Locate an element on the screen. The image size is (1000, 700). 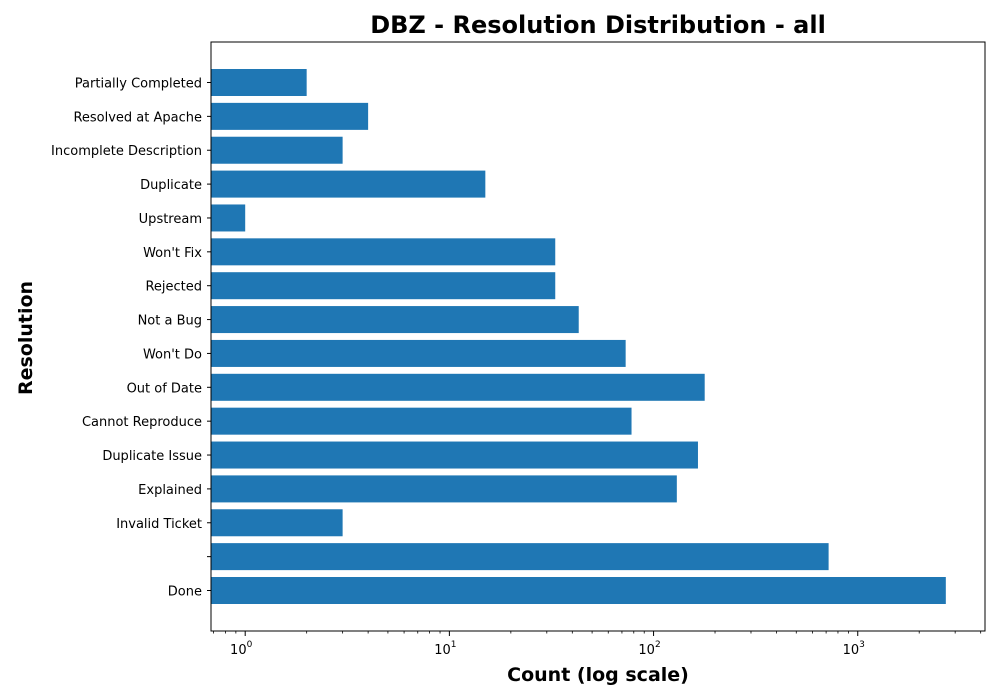
y-tick-label: Duplicate Issue is located at coordinates (152, 456).